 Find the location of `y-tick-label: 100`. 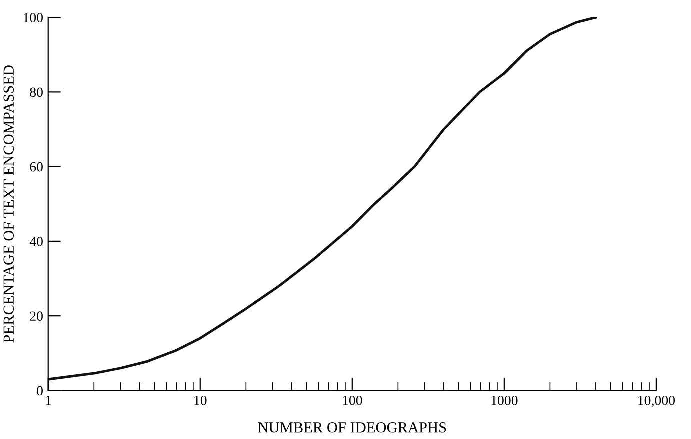

y-tick-label: 100 is located at coordinates (33, 18).